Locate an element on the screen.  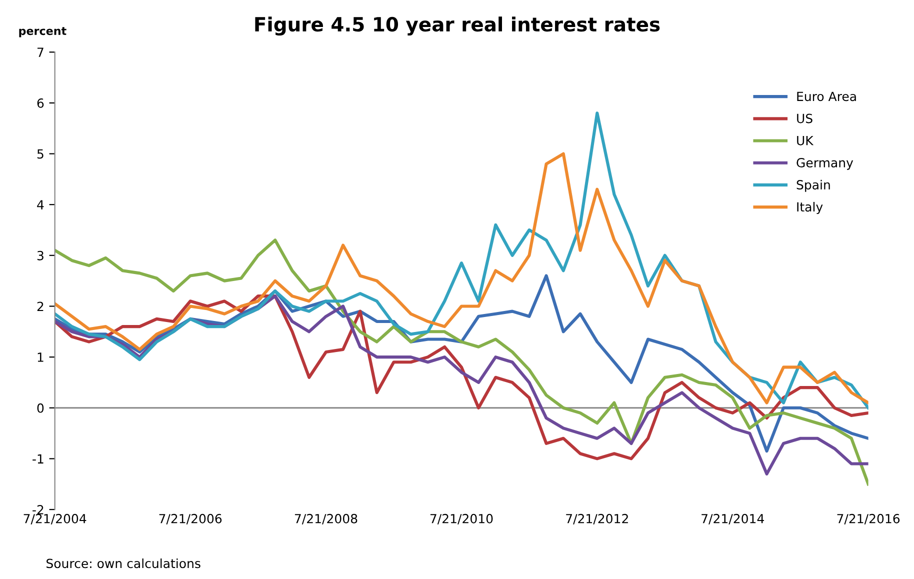
x-tick-label: 7/21/2004 is located at coordinates (55, 519).